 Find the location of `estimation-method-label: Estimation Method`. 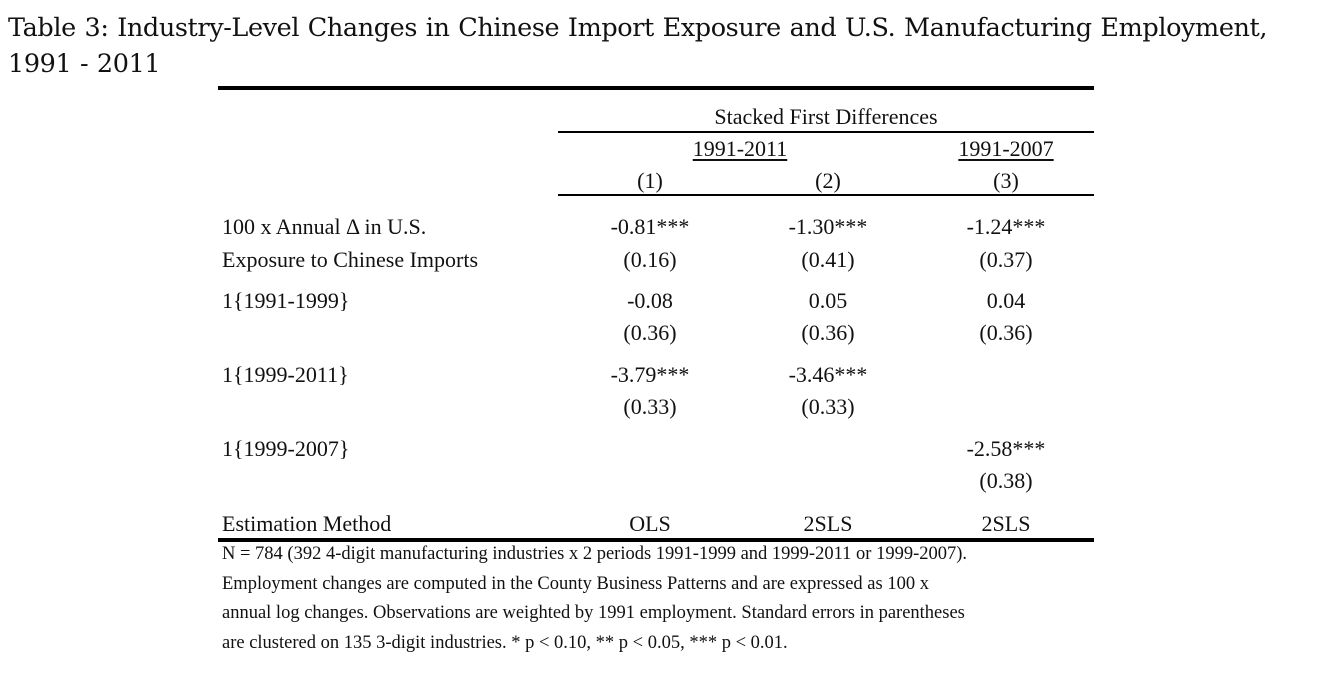

estimation-method-label: Estimation Method is located at coordinates (307, 523).